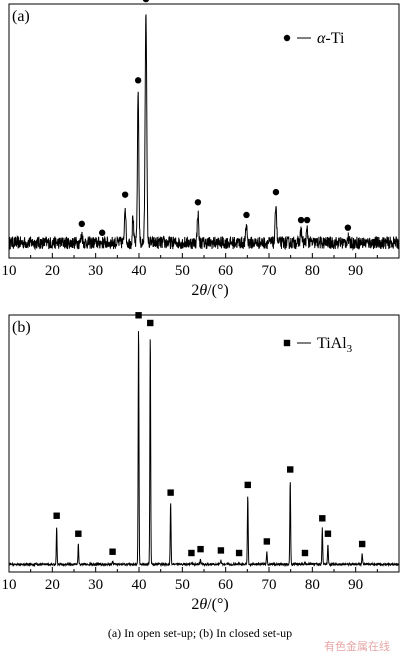  What do you see at coordinates (335, 345) in the screenshot?
I see `legend-label: TiAl3` at bounding box center [335, 345].